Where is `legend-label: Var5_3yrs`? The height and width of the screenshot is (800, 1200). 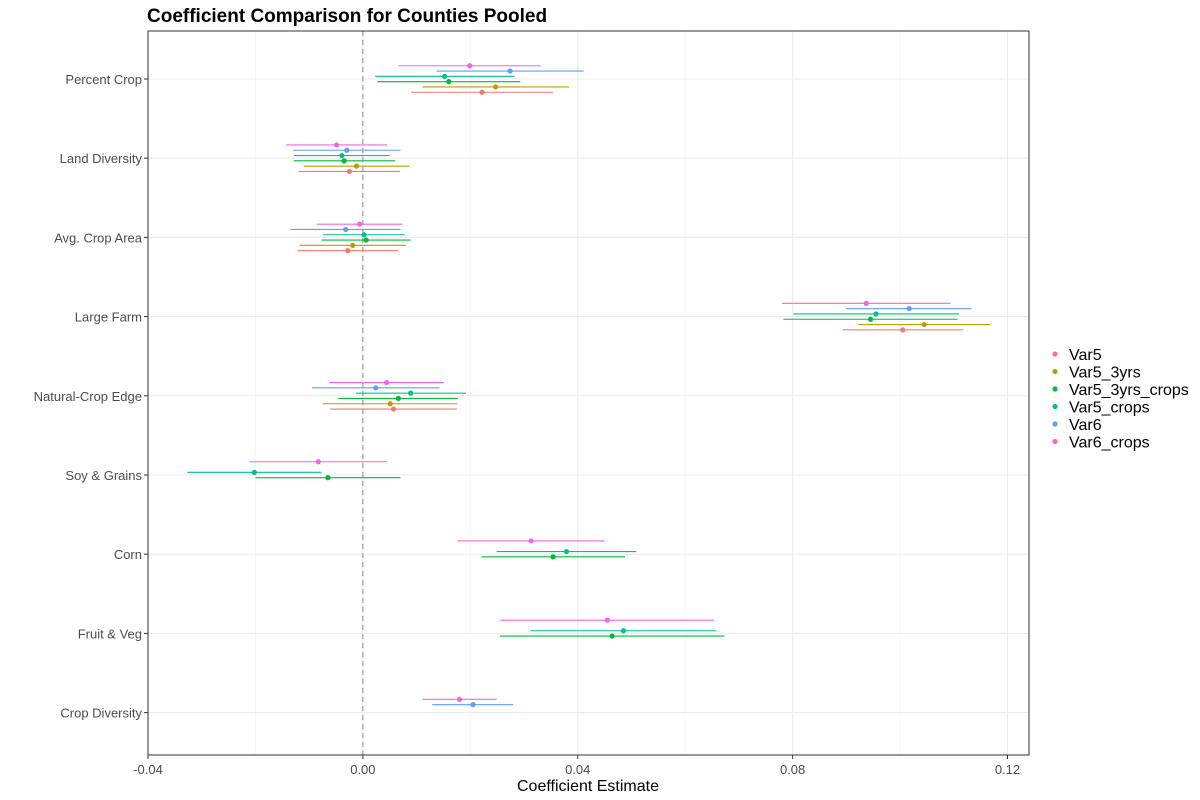 legend-label: Var5_3yrs is located at coordinates (1105, 373).